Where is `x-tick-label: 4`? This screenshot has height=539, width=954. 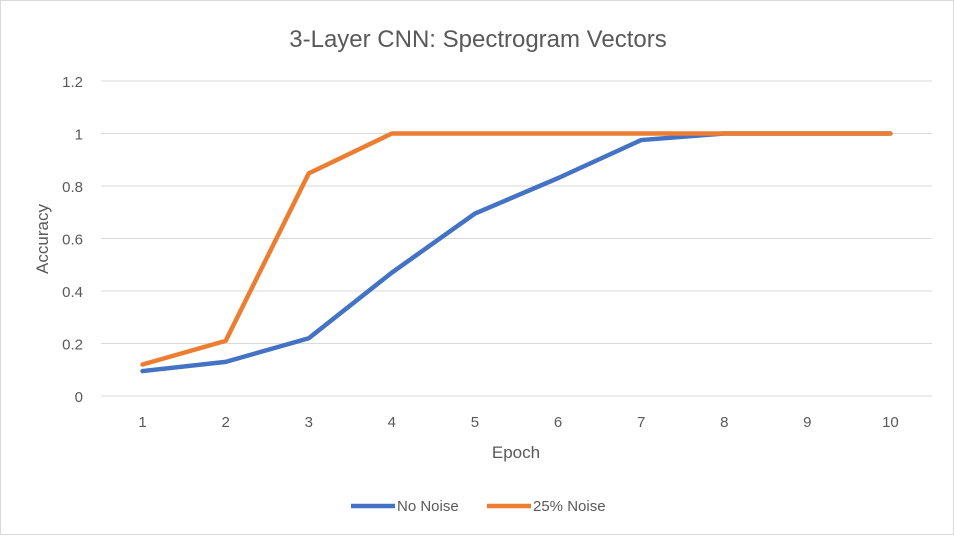 x-tick-label: 4 is located at coordinates (392, 422).